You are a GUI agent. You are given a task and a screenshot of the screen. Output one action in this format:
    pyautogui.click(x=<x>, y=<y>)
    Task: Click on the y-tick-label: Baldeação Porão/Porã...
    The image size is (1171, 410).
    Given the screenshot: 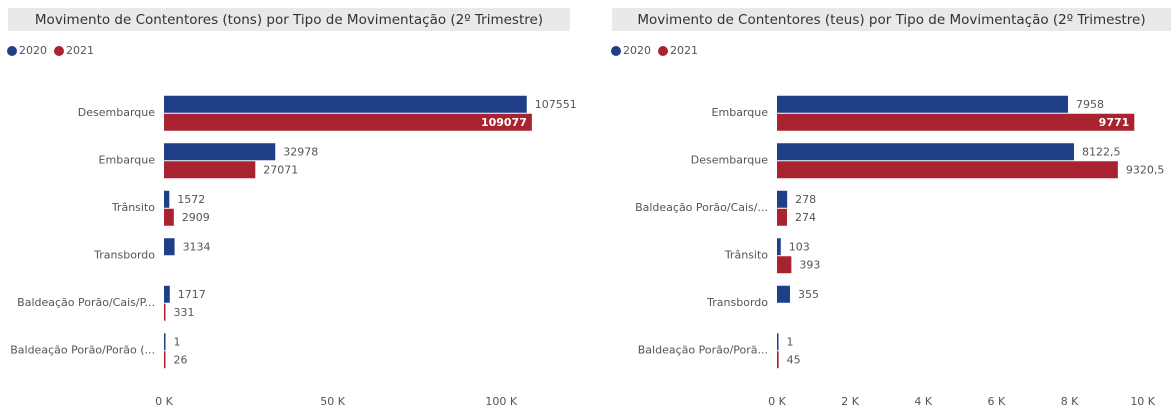 What is the action you would take?
    pyautogui.click(x=703, y=349)
    